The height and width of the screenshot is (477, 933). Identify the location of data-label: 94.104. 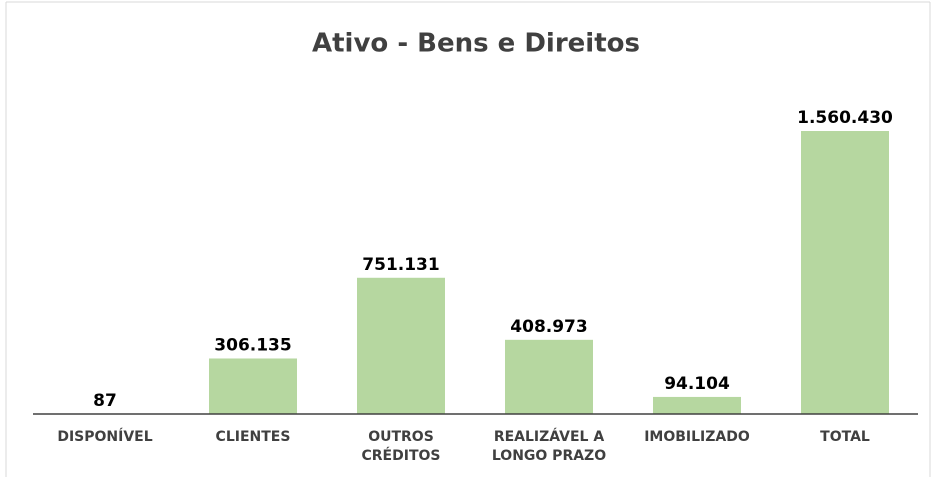
(697, 384).